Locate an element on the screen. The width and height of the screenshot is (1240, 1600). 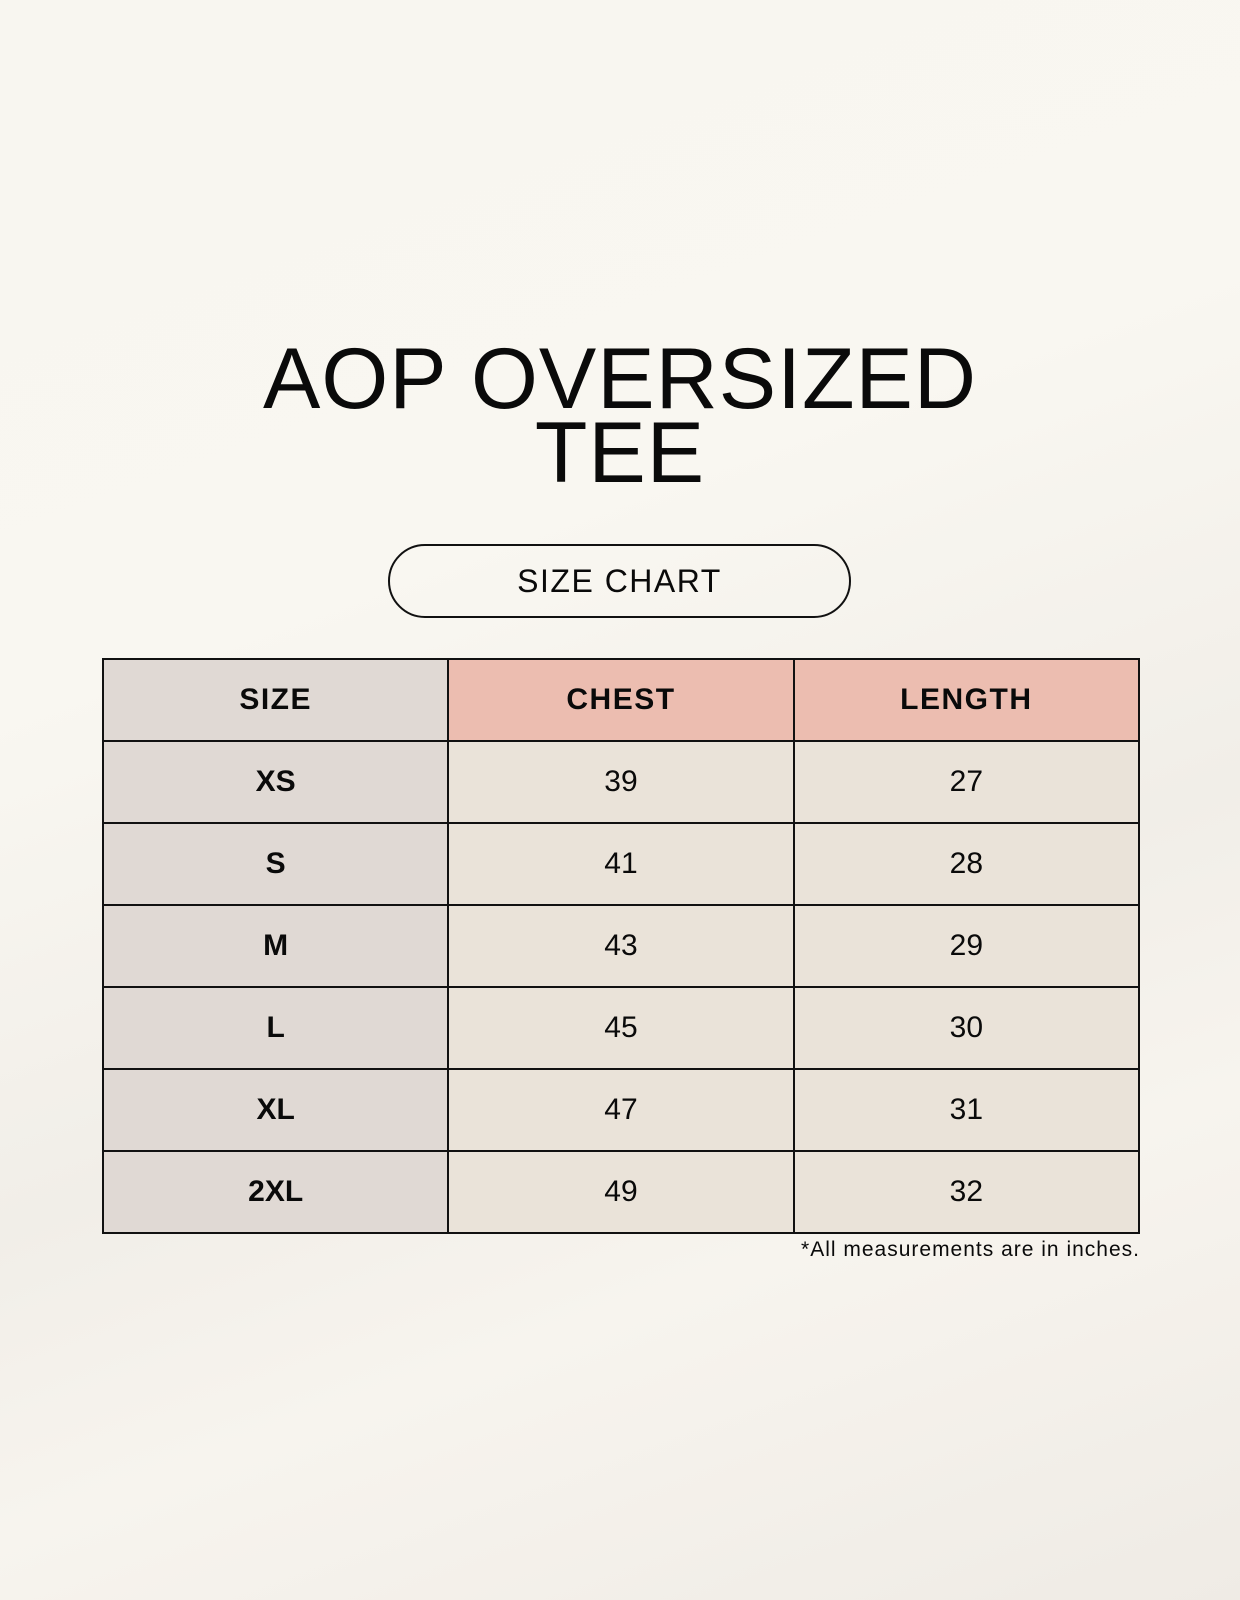
cell-length: 27 is located at coordinates (966, 782).